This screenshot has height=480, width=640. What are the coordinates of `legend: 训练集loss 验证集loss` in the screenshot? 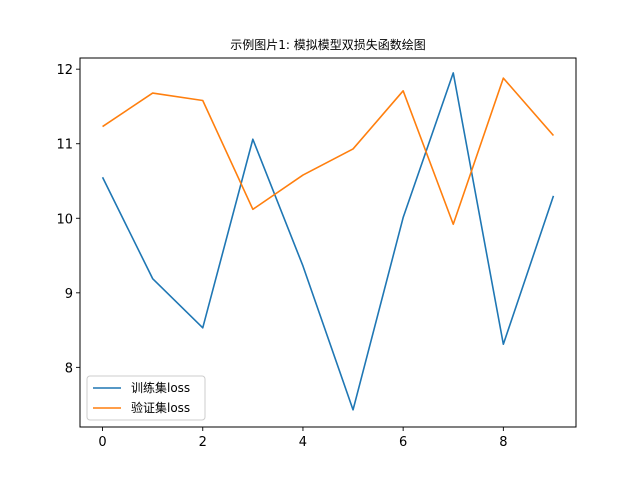 It's located at (146, 398).